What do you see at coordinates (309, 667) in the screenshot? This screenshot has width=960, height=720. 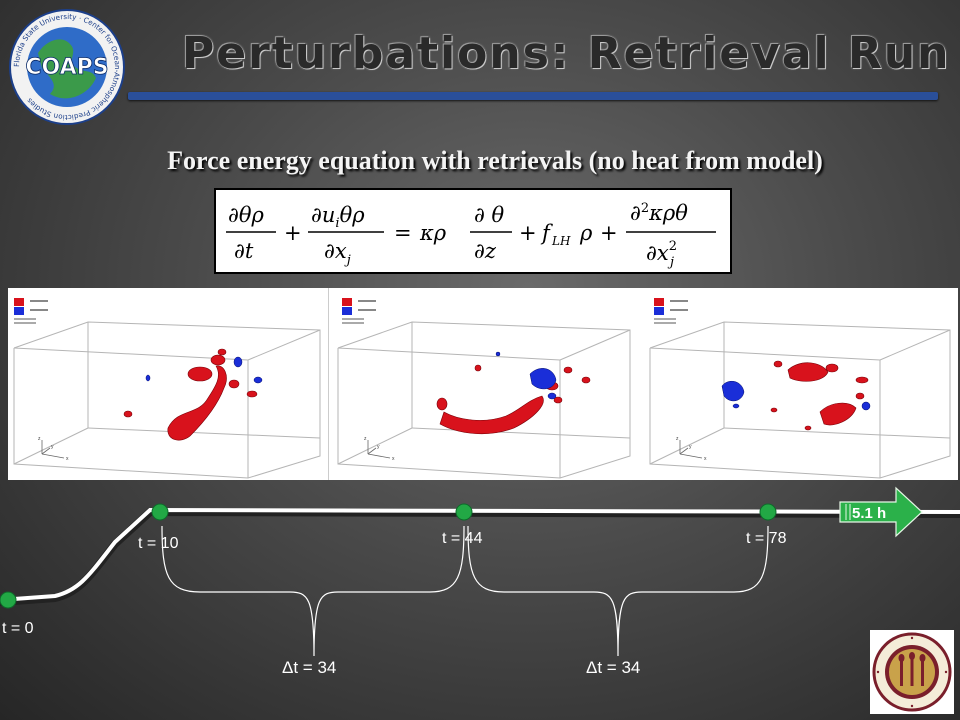 I see `interval-label-1: Δt = 34` at bounding box center [309, 667].